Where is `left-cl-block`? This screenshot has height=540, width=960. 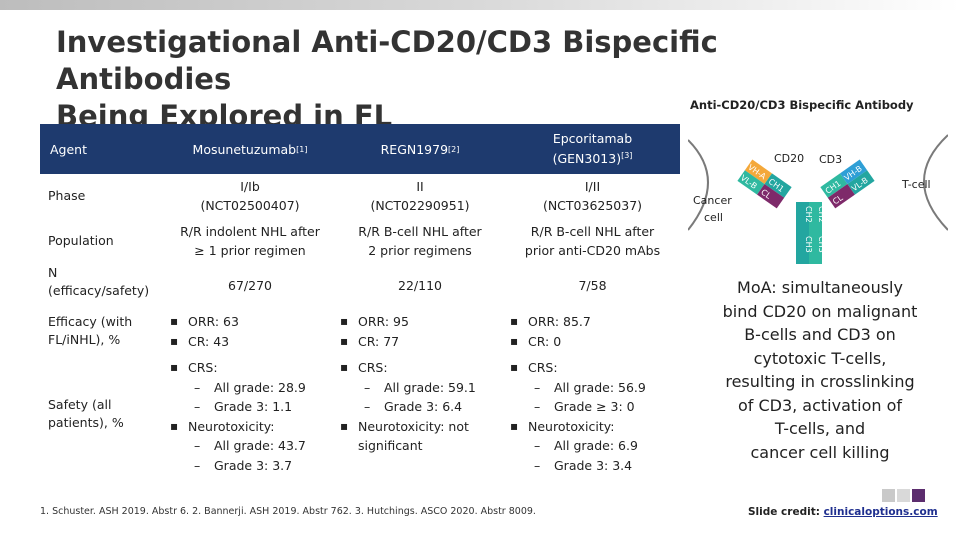 left-cl-block is located at coordinates (771, 196).